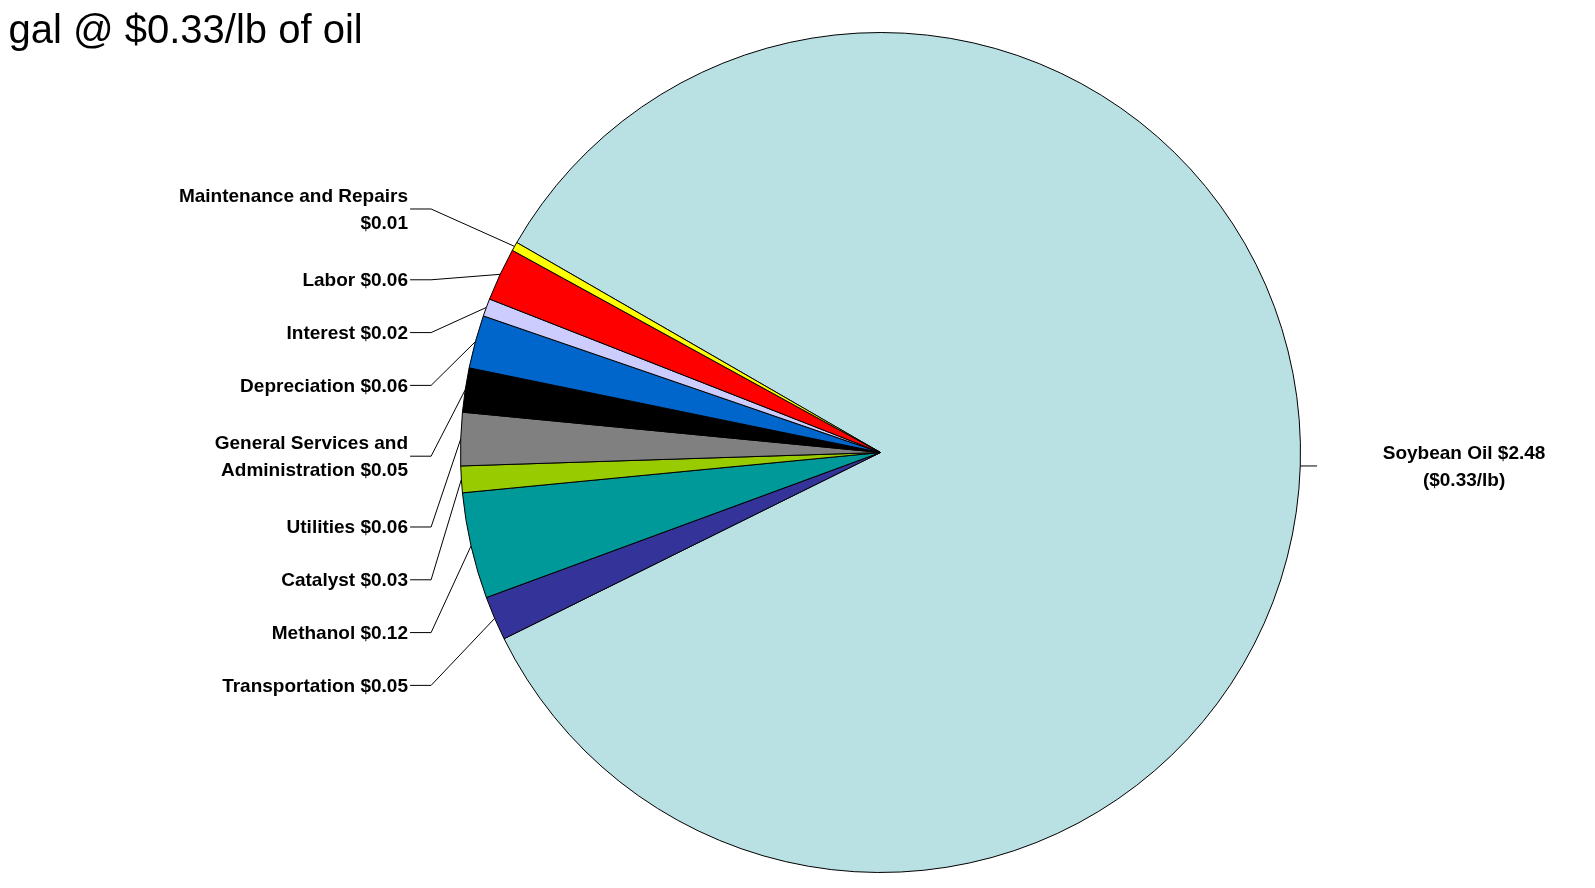 This screenshot has width=1595, height=888. I want to click on slice-label: Soybean Oil $2.48 ($0.33/lb), so click(1464, 466).